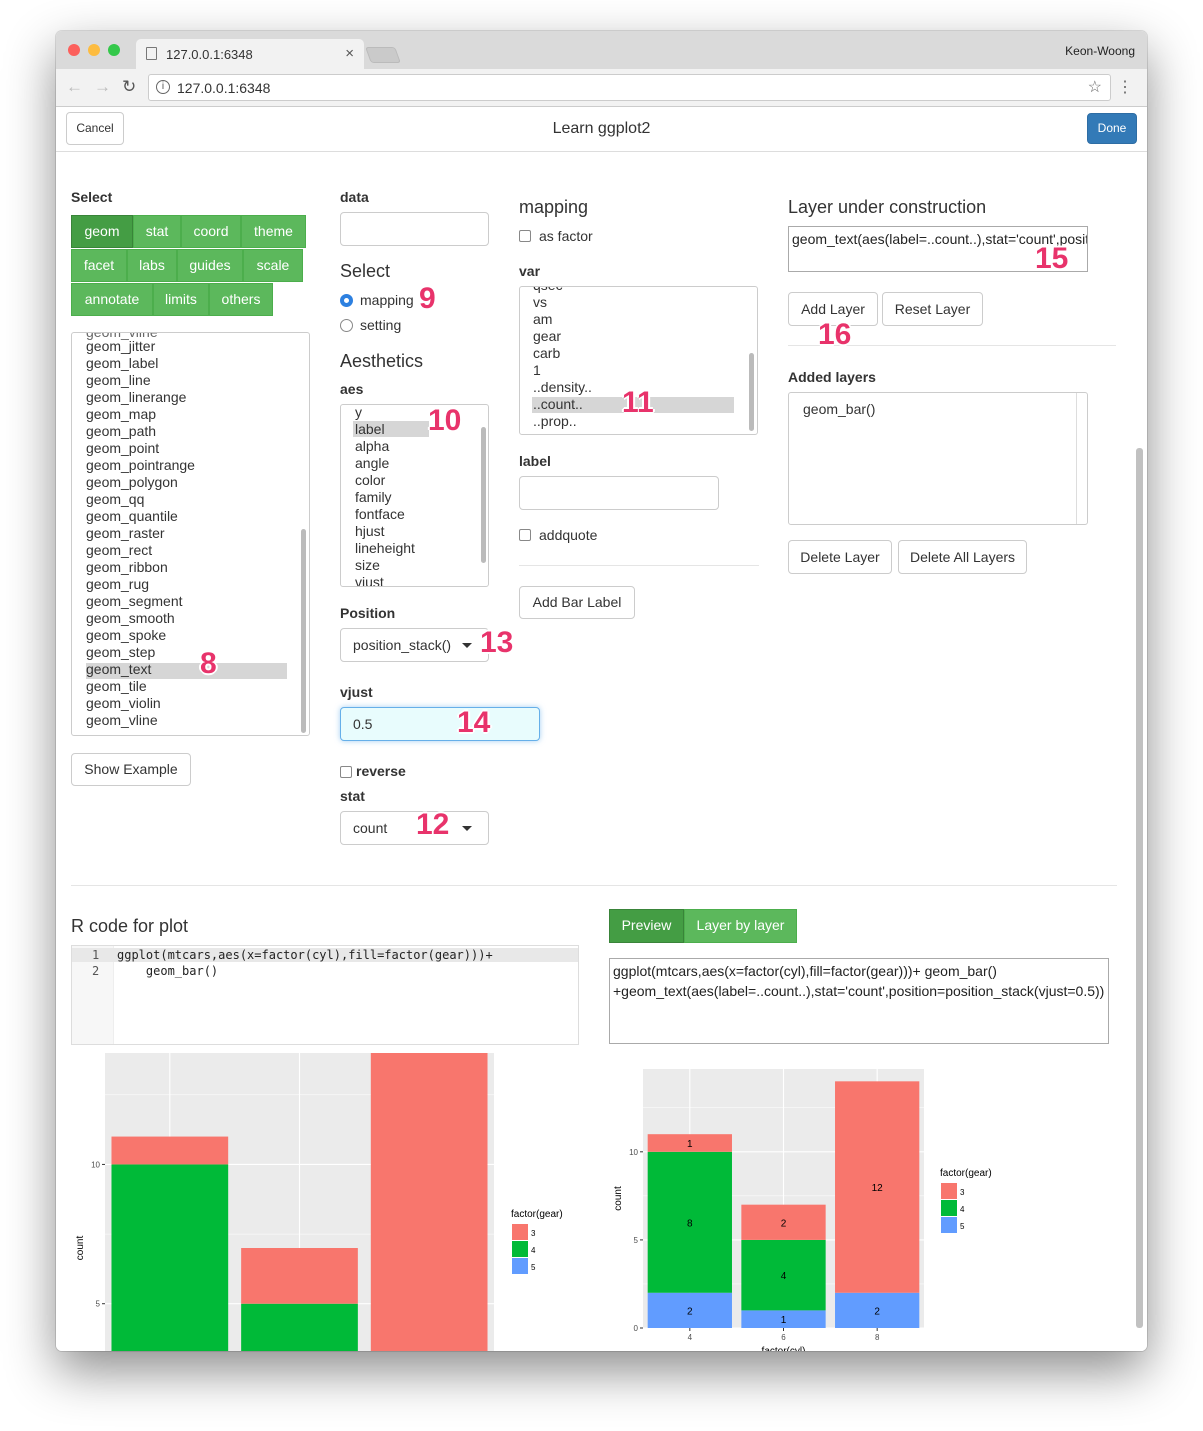  What do you see at coordinates (346, 772) in the screenshot?
I see `reverse-checkbox` at bounding box center [346, 772].